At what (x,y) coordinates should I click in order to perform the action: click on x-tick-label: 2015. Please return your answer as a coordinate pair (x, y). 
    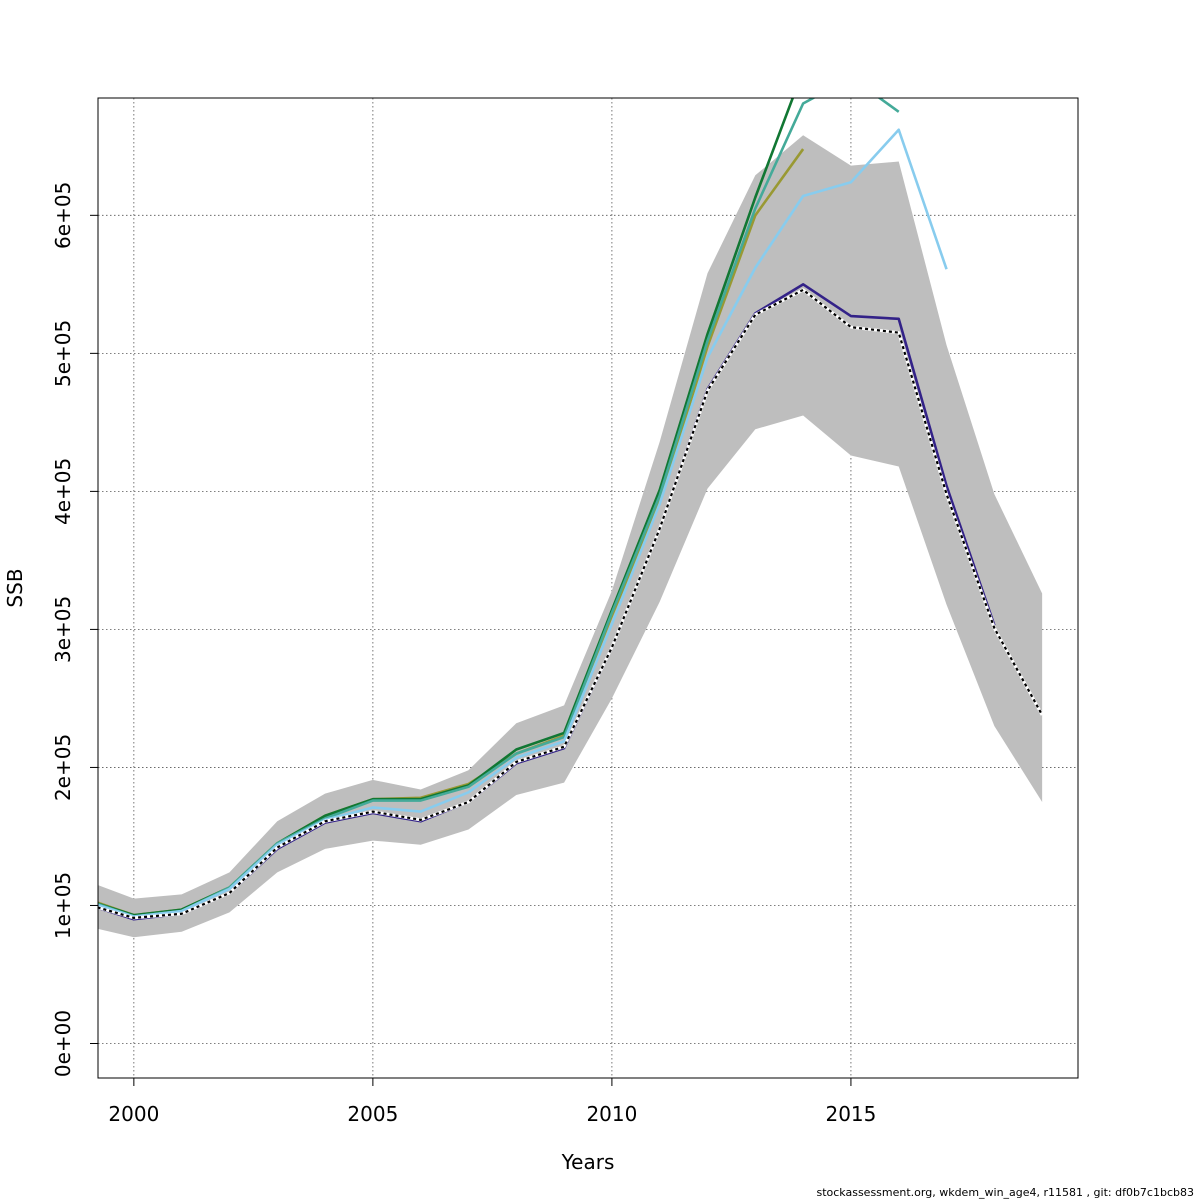
    Looking at the image, I should click on (850, 1114).